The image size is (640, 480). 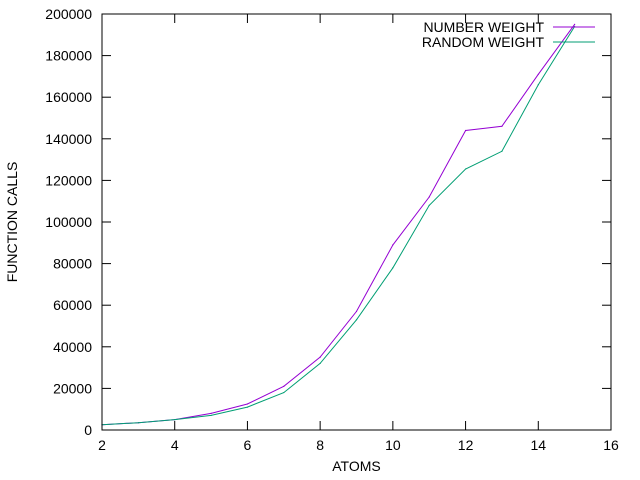 I want to click on y-tick-label: 160000, so click(x=68, y=97).